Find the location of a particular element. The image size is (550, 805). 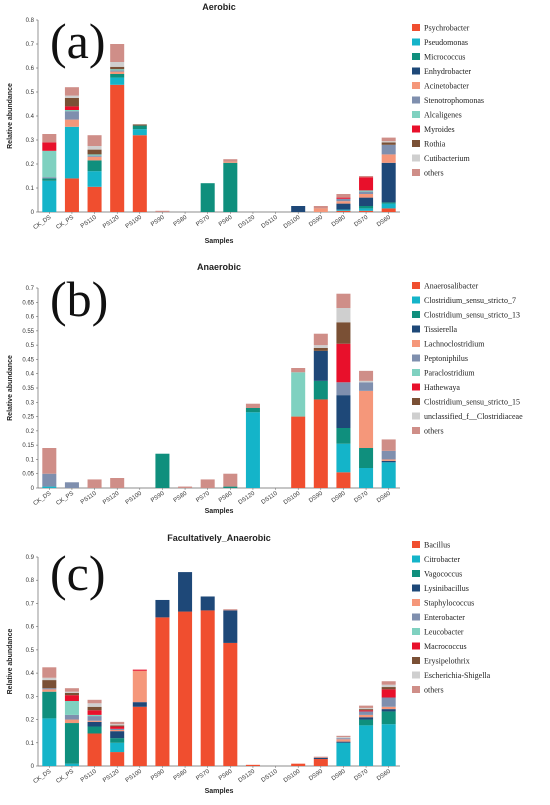

x-tick-label: DS90 is located at coordinates (316, 775).